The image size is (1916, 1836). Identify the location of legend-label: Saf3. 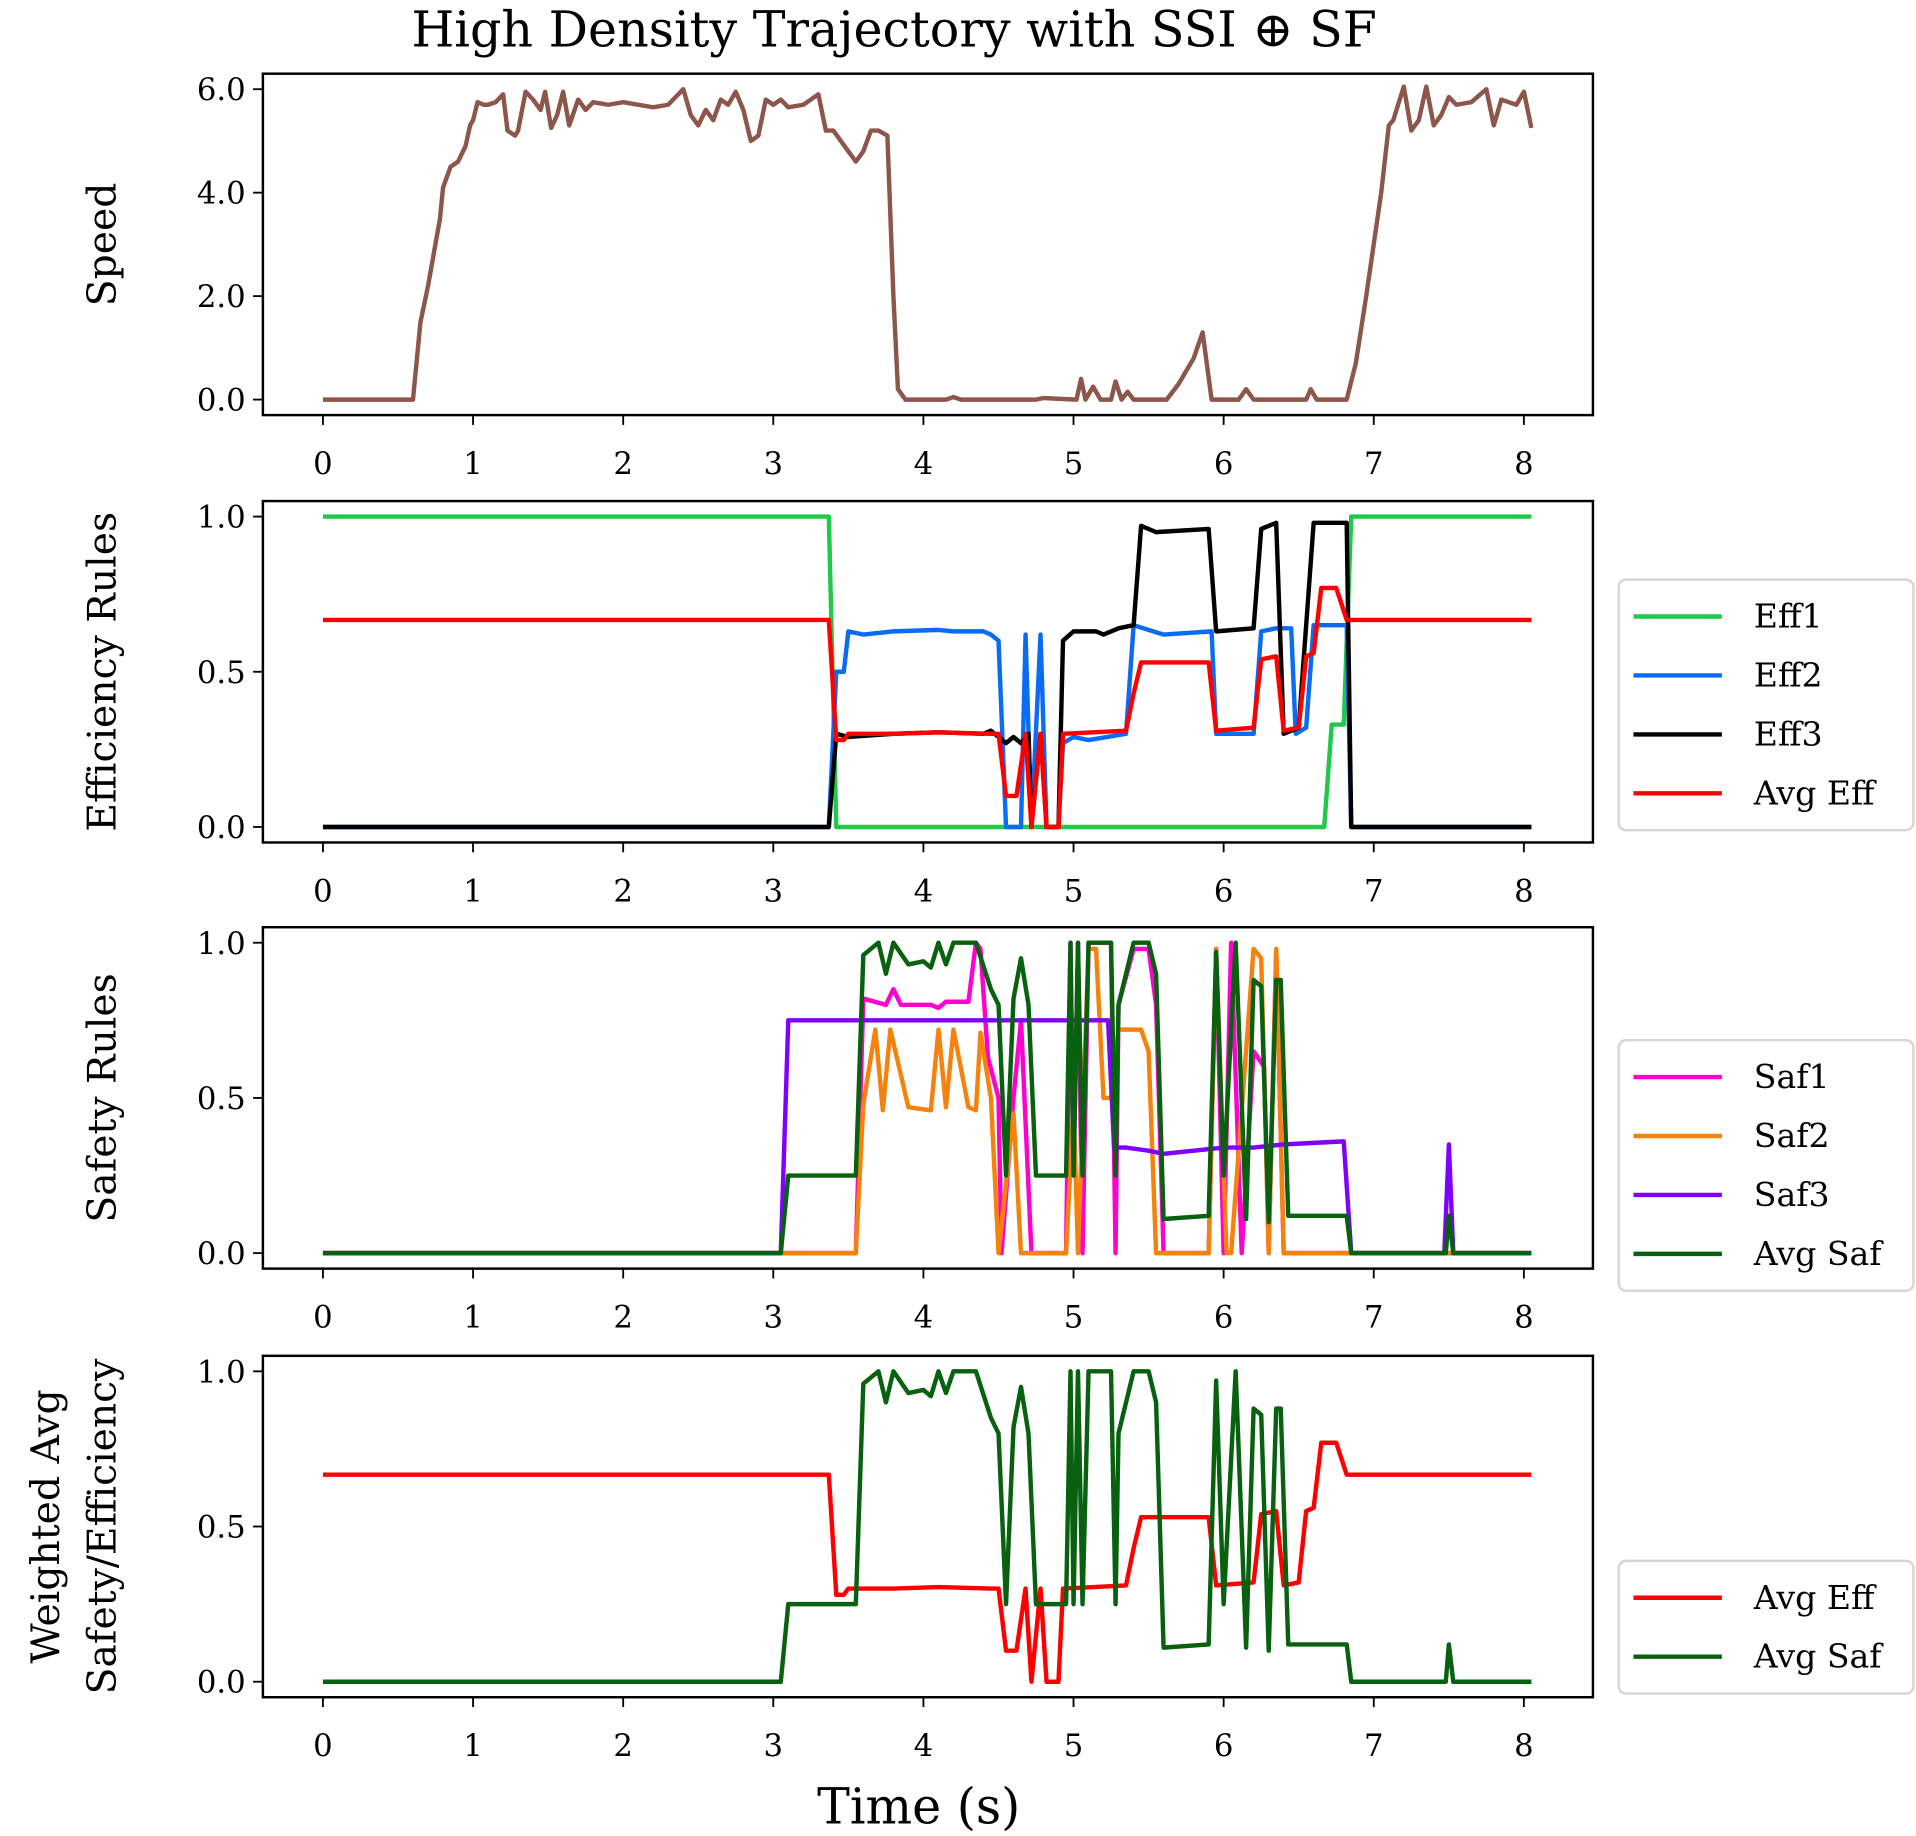
(1792, 1194).